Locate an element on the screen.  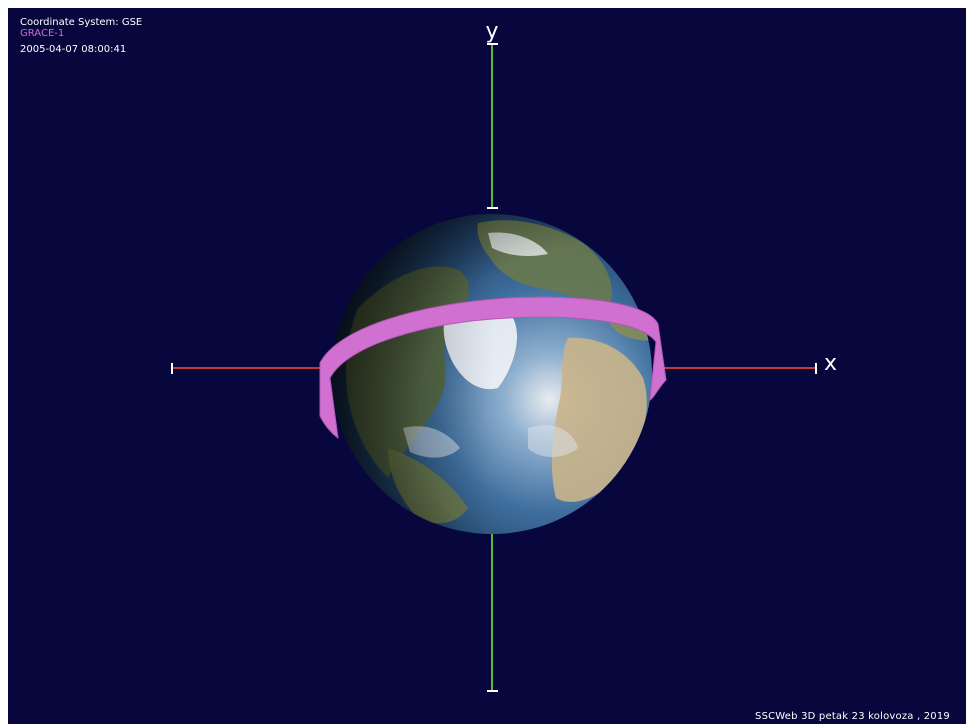
y-axis-label: y is located at coordinates (491, 31).